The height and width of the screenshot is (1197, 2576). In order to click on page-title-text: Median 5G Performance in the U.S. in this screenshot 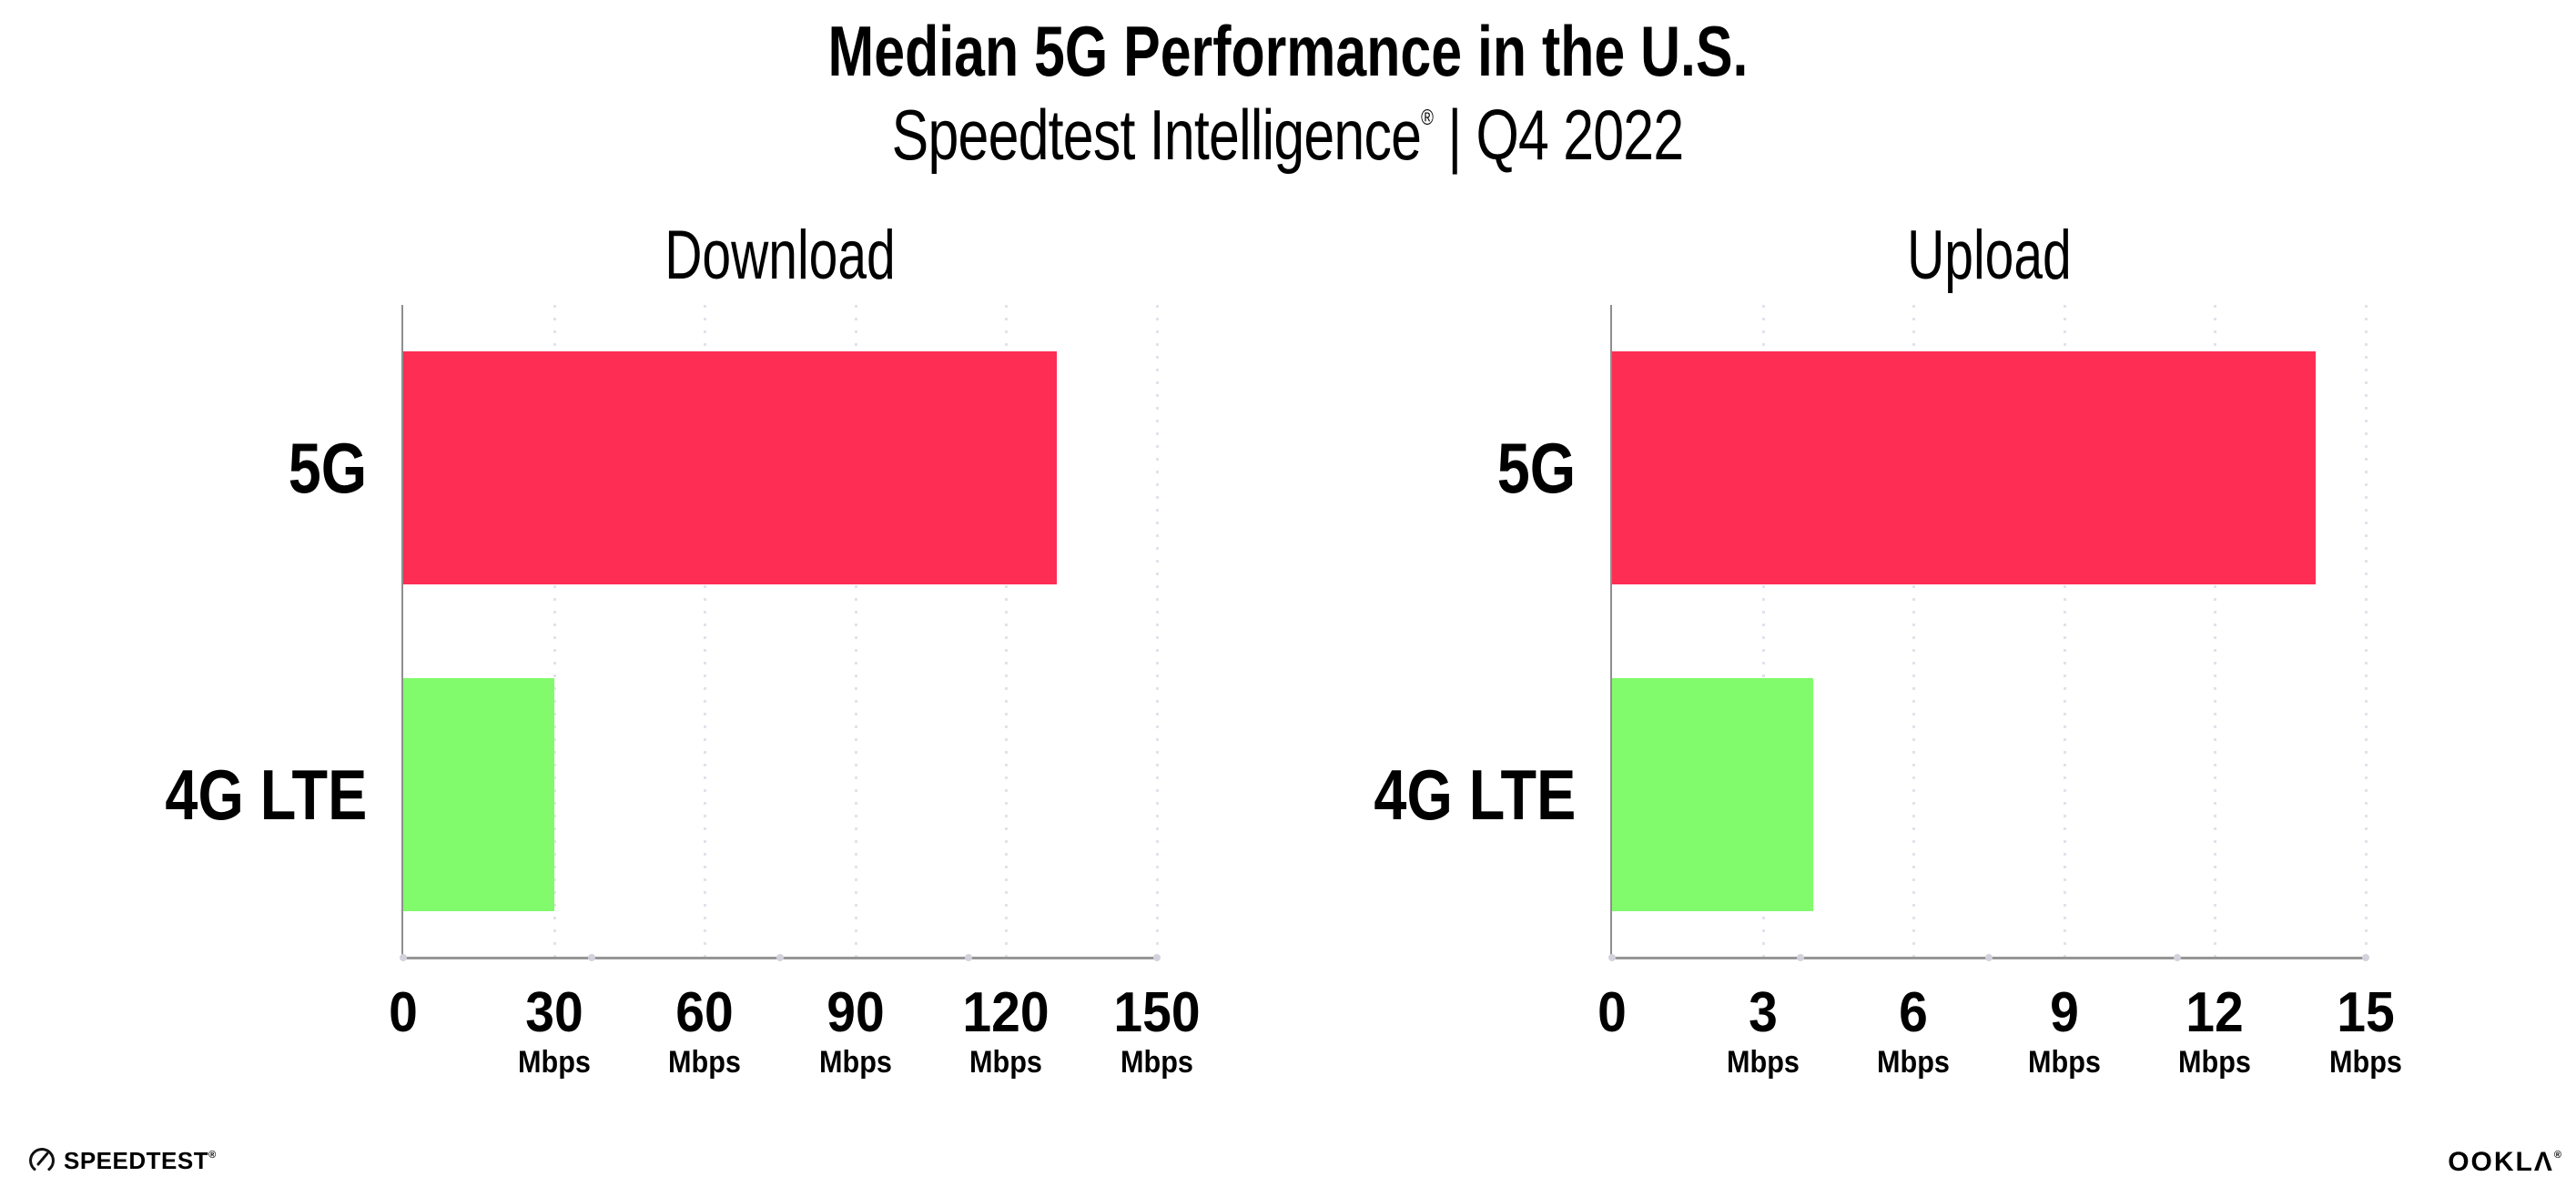, I will do `click(1288, 51)`.